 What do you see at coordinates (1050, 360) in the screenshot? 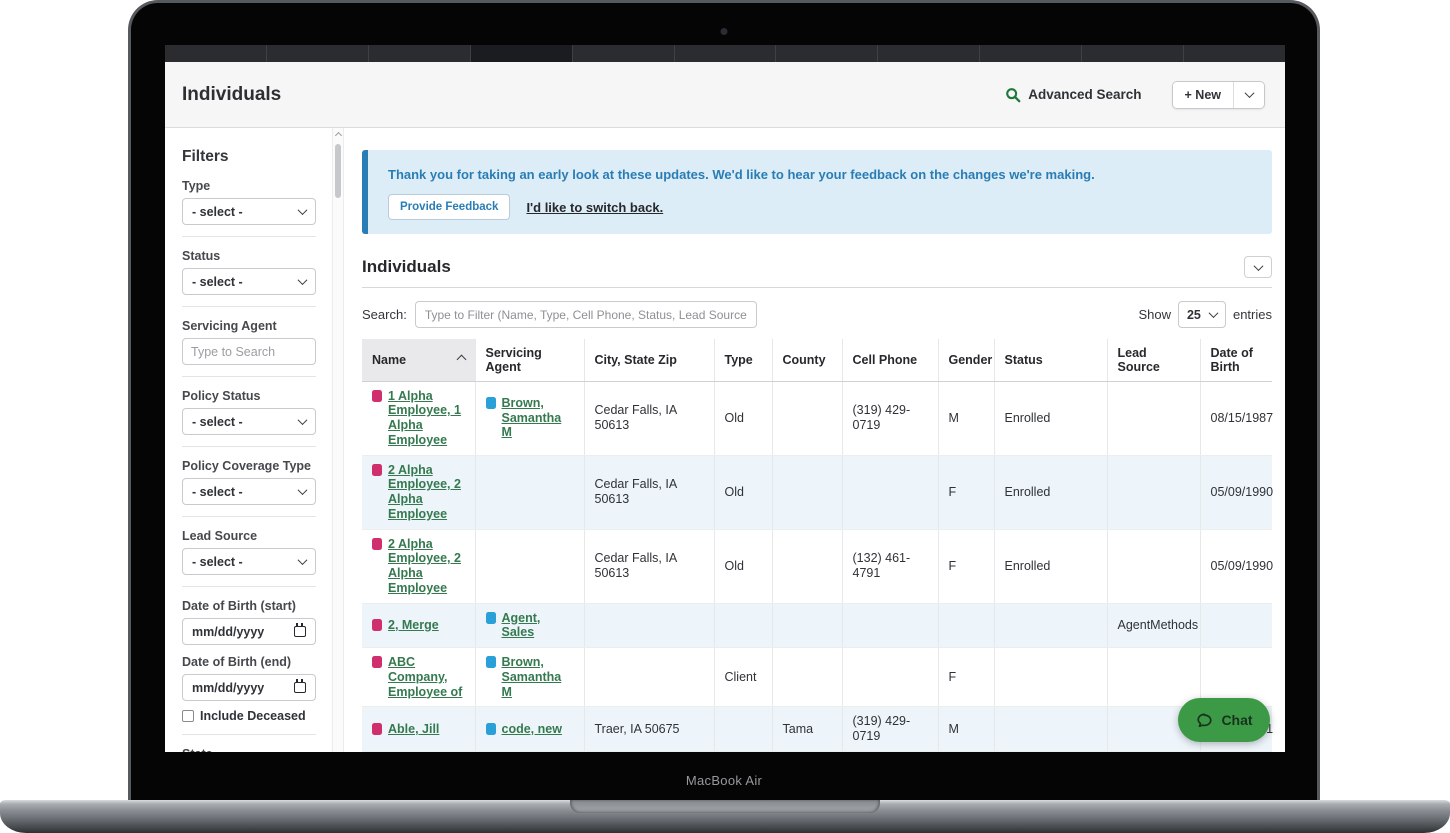
I see `column-header-status: Status` at bounding box center [1050, 360].